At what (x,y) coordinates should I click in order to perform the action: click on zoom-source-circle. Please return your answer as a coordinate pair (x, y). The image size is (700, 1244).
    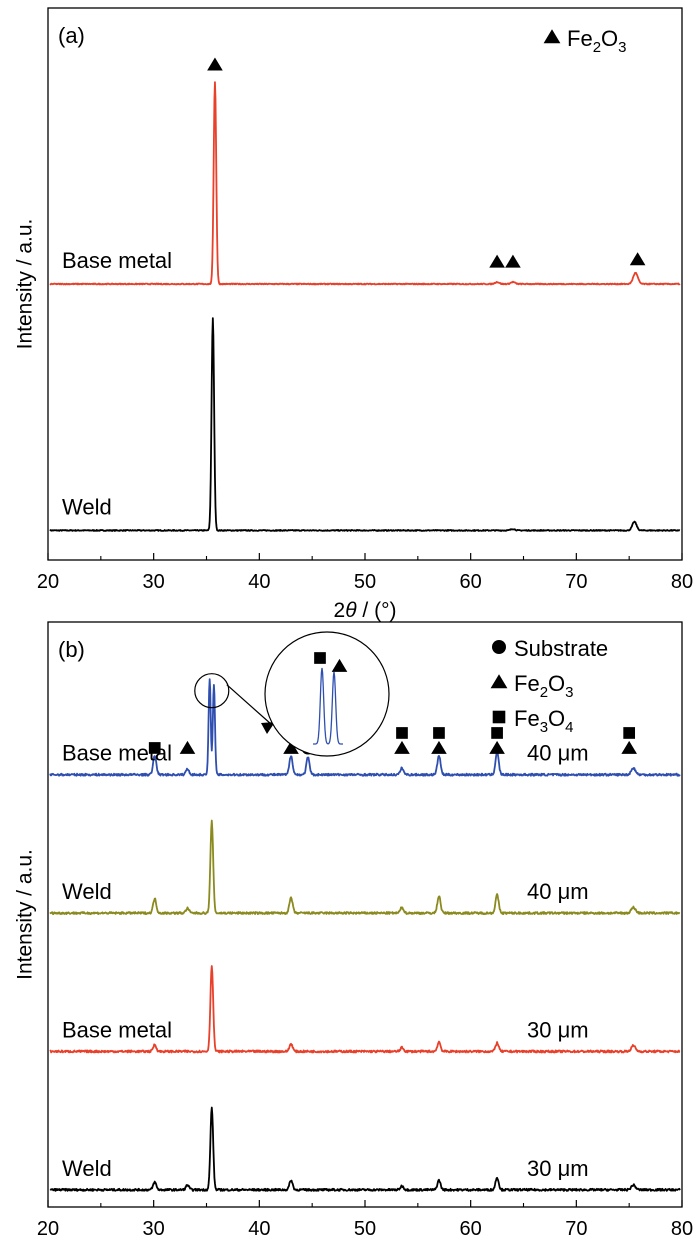
    Looking at the image, I should click on (212, 691).